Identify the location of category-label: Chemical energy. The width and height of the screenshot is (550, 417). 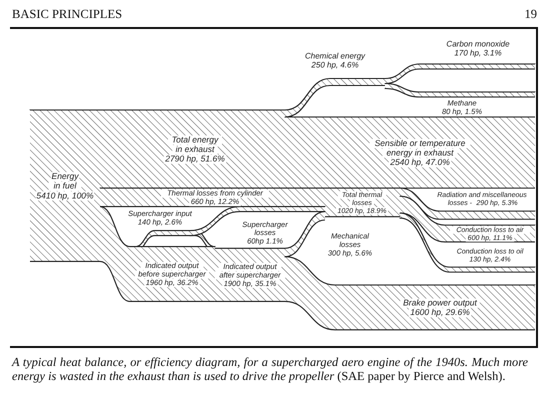
(335, 55).